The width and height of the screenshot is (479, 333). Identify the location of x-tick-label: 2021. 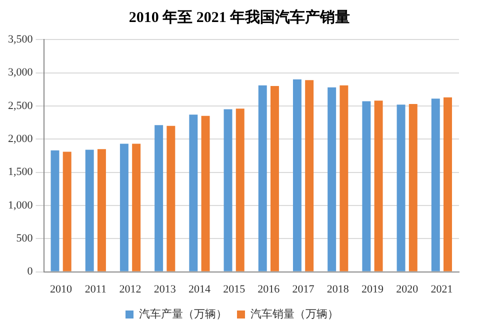
(441, 289).